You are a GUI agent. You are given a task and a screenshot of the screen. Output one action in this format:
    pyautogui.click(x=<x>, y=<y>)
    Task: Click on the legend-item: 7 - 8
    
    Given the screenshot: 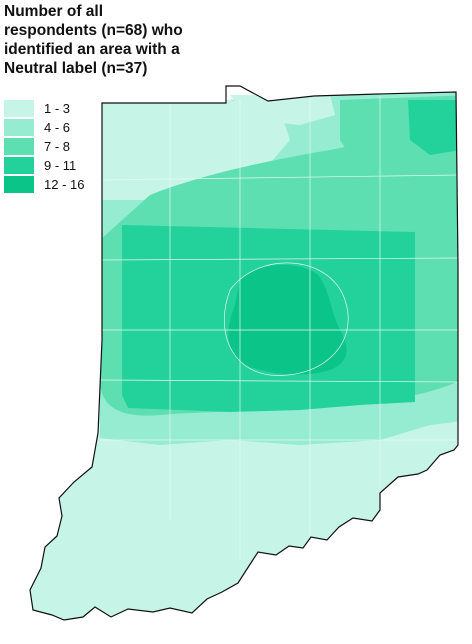 What is the action you would take?
    pyautogui.click(x=44, y=146)
    